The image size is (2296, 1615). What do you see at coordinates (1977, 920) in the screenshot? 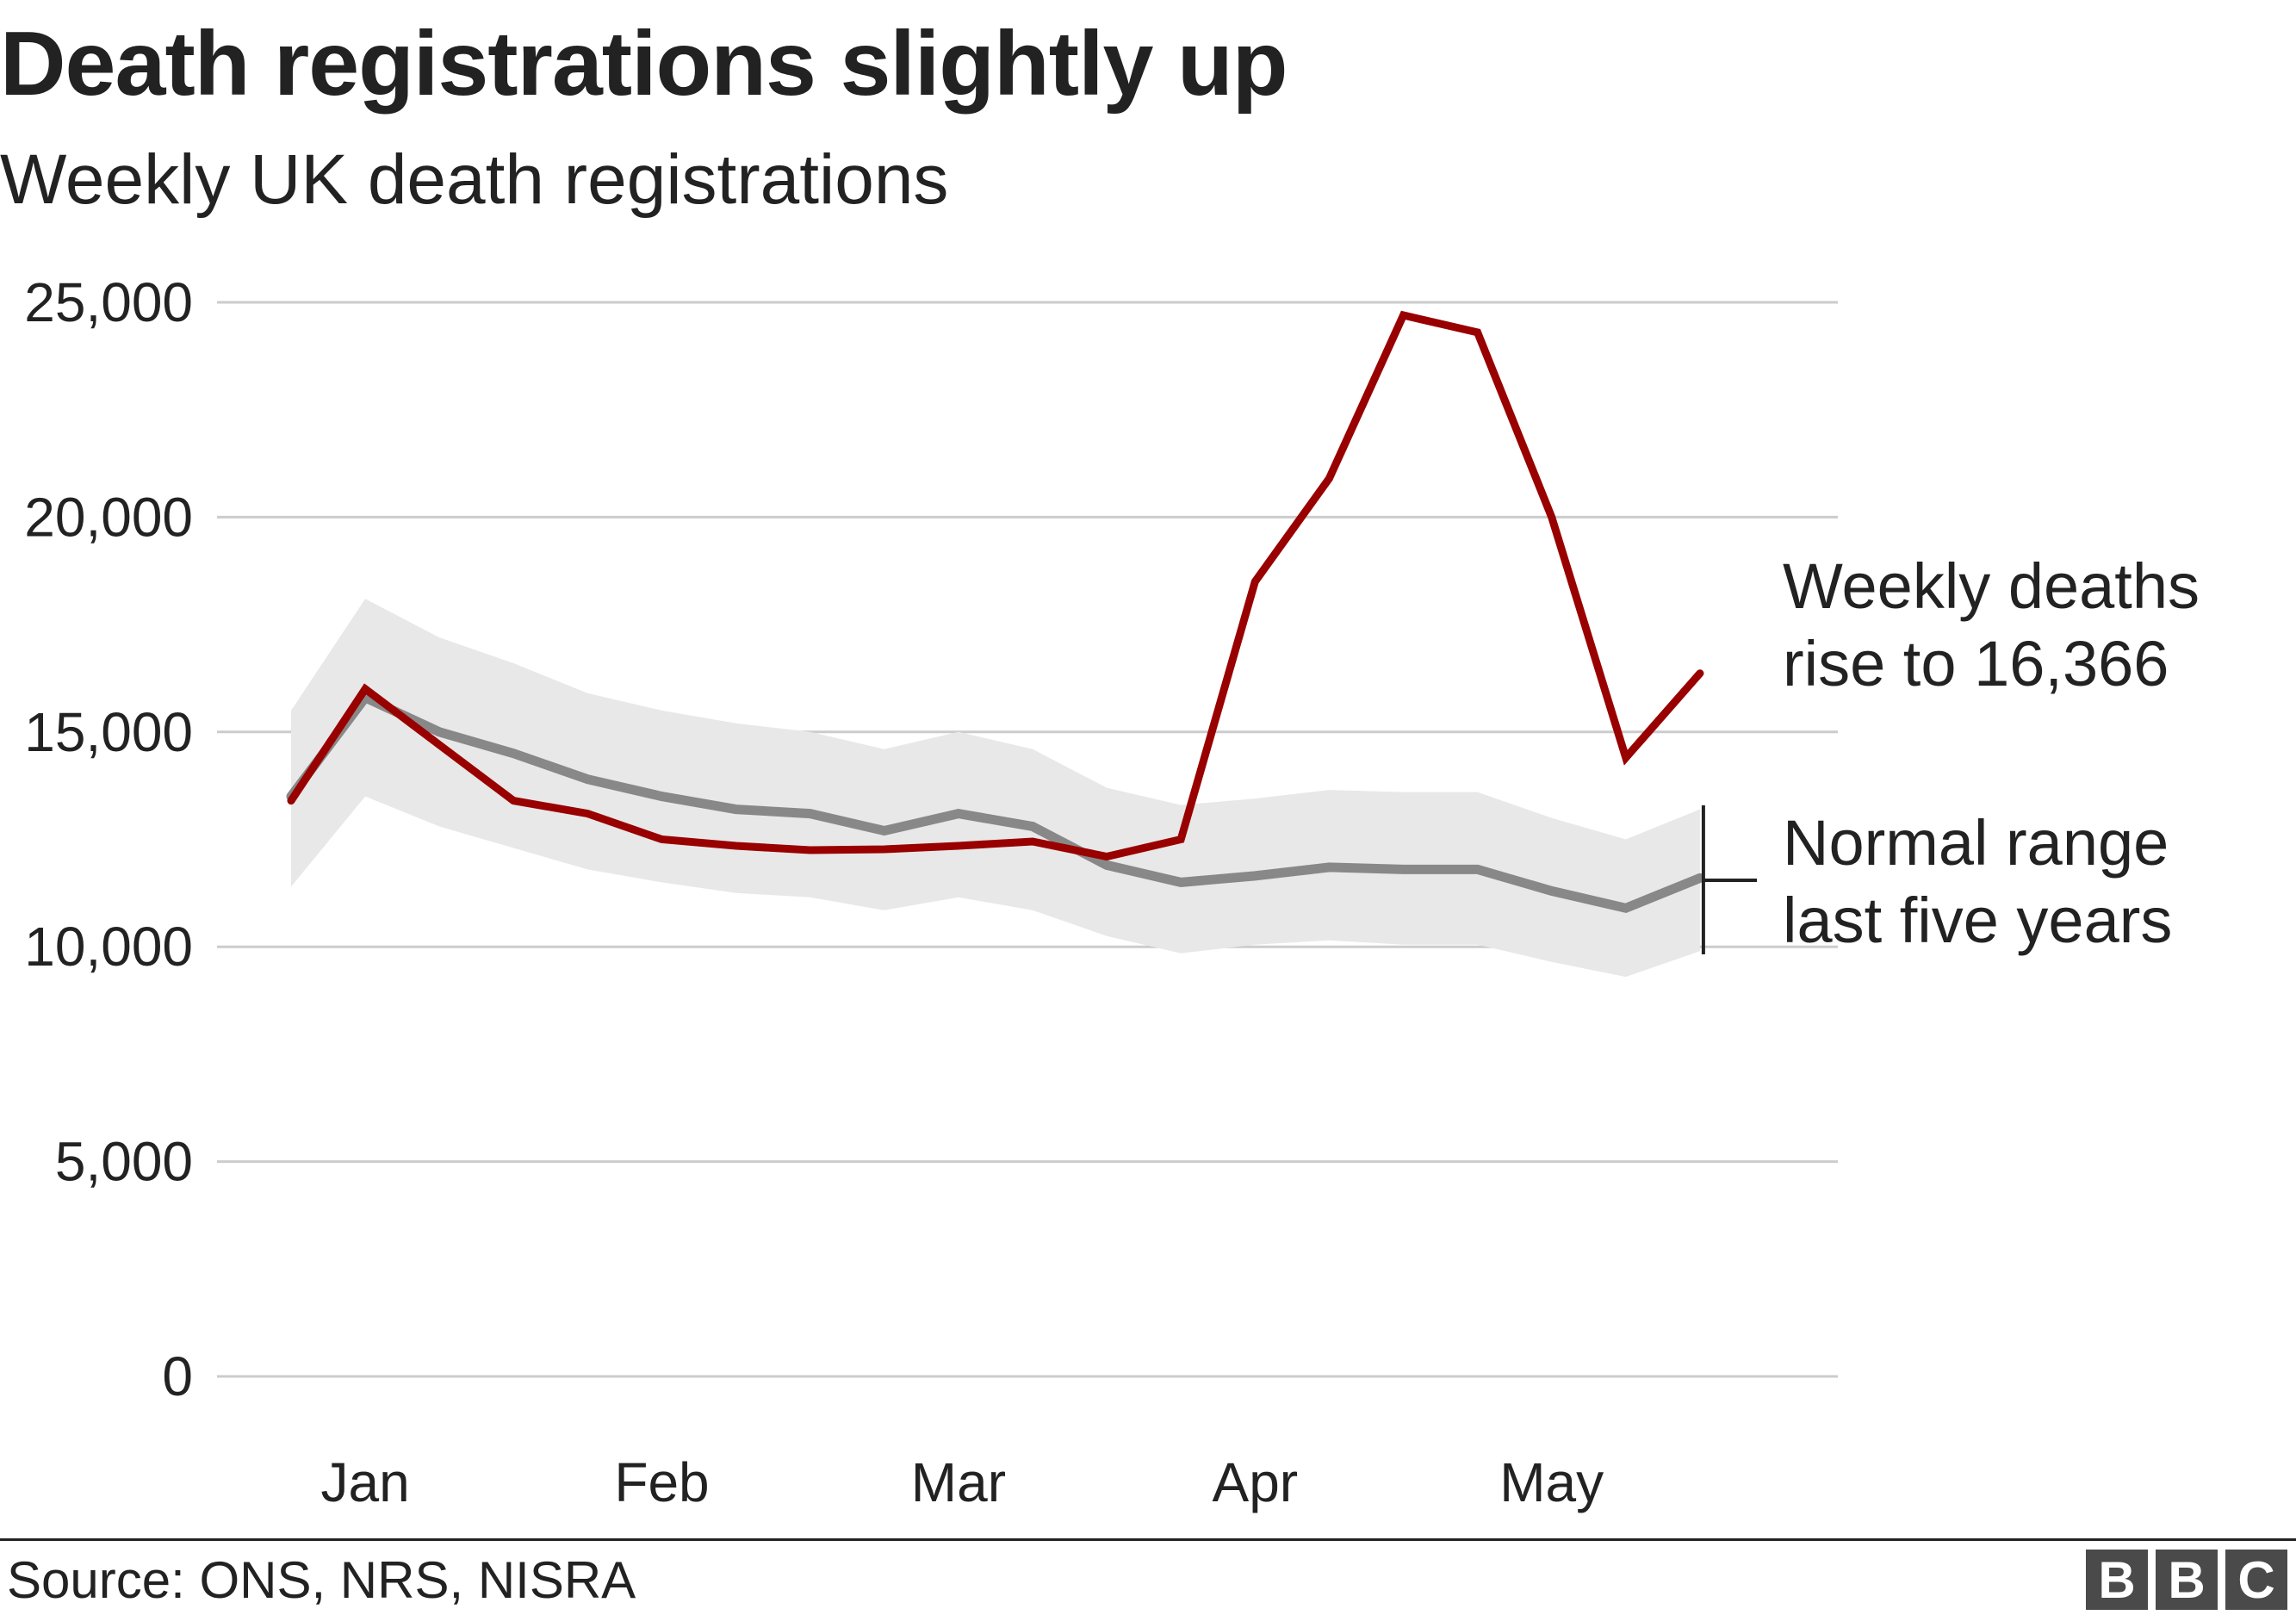
I see `annotation-line: last five years` at bounding box center [1977, 920].